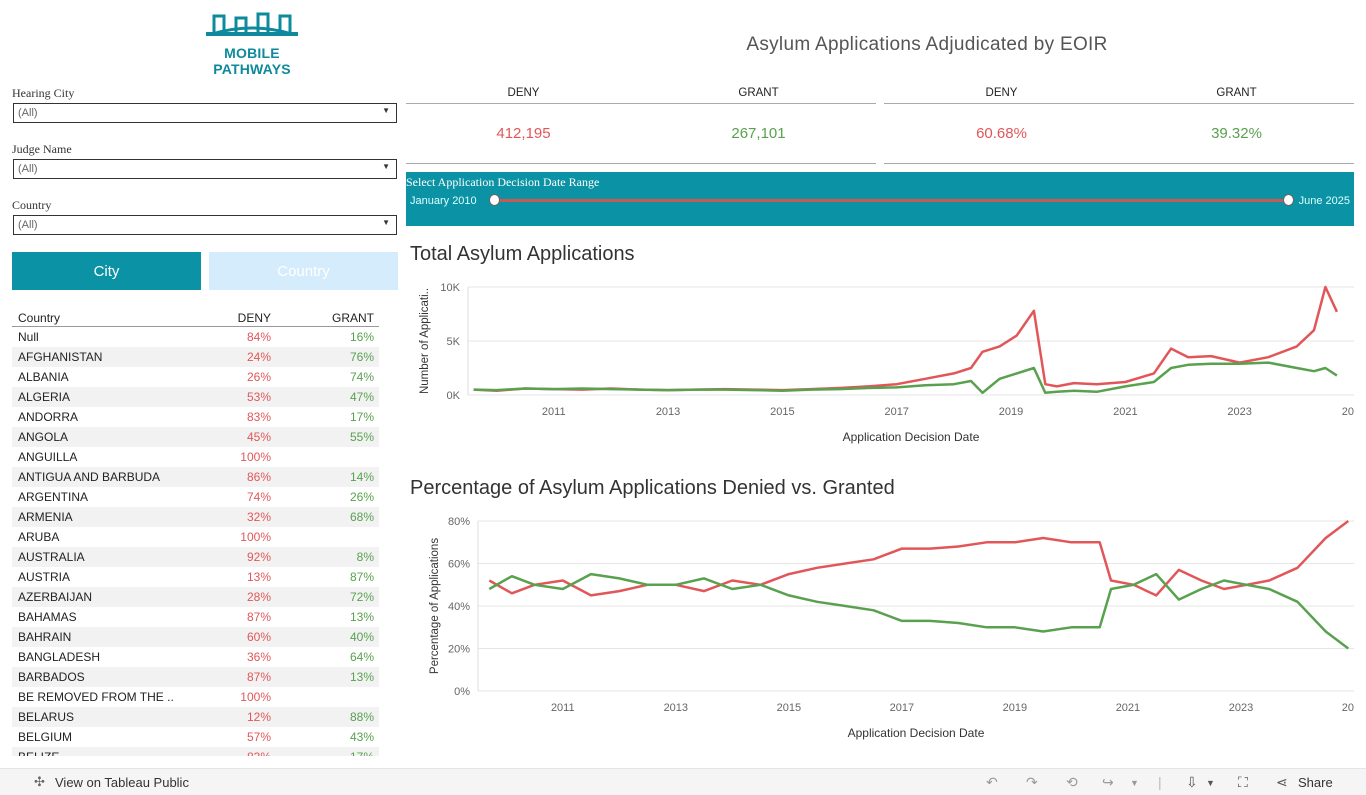  I want to click on undo-icon: ↶, so click(992, 782).